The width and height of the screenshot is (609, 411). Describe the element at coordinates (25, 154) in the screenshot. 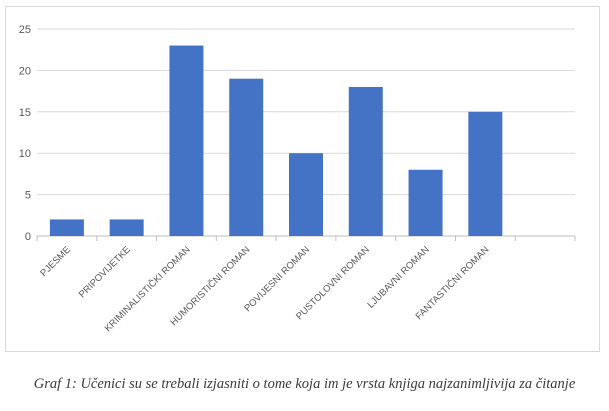

I see `y-tick-label: 10` at that location.